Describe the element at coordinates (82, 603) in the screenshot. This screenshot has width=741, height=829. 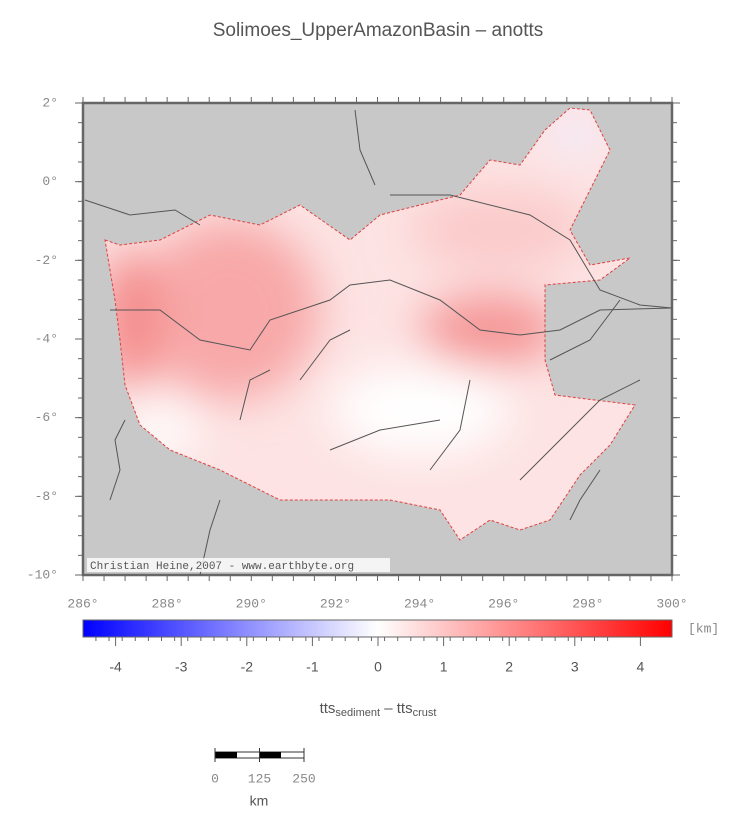
I see `lon-label: 286°` at that location.